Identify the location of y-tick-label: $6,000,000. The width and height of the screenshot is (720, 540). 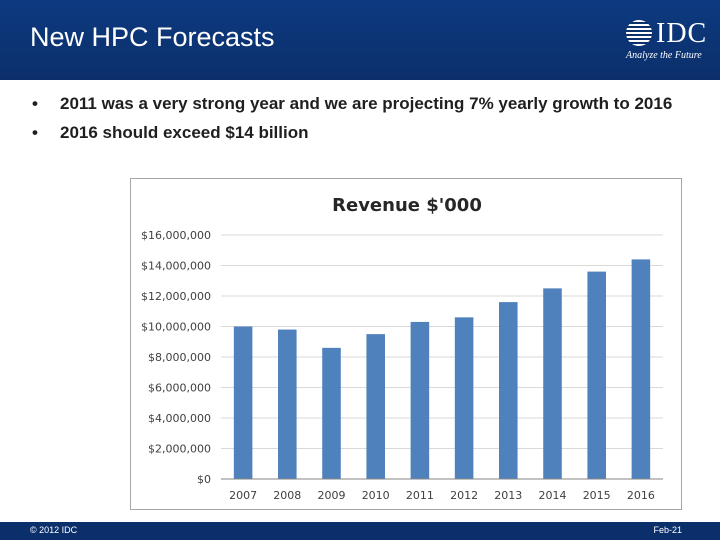
(179, 388).